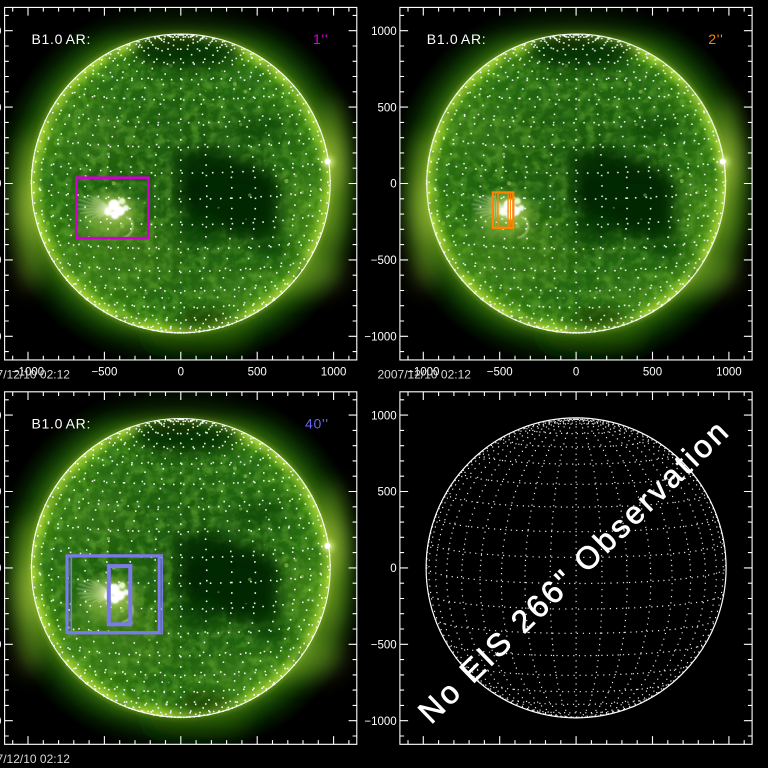 This screenshot has width=768, height=768. What do you see at coordinates (320, 39) in the screenshot?
I see `svg-text: 1''` at bounding box center [320, 39].